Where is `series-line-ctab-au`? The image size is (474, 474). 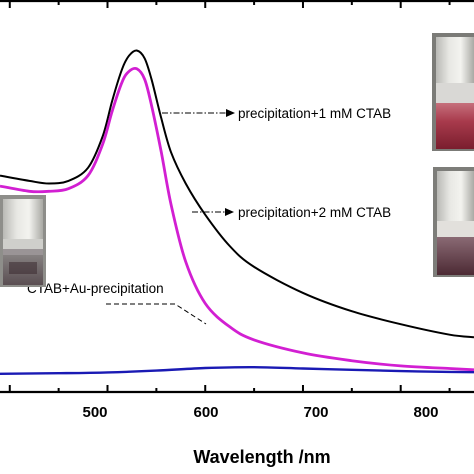 series-line-ctab-au is located at coordinates (237, 370).